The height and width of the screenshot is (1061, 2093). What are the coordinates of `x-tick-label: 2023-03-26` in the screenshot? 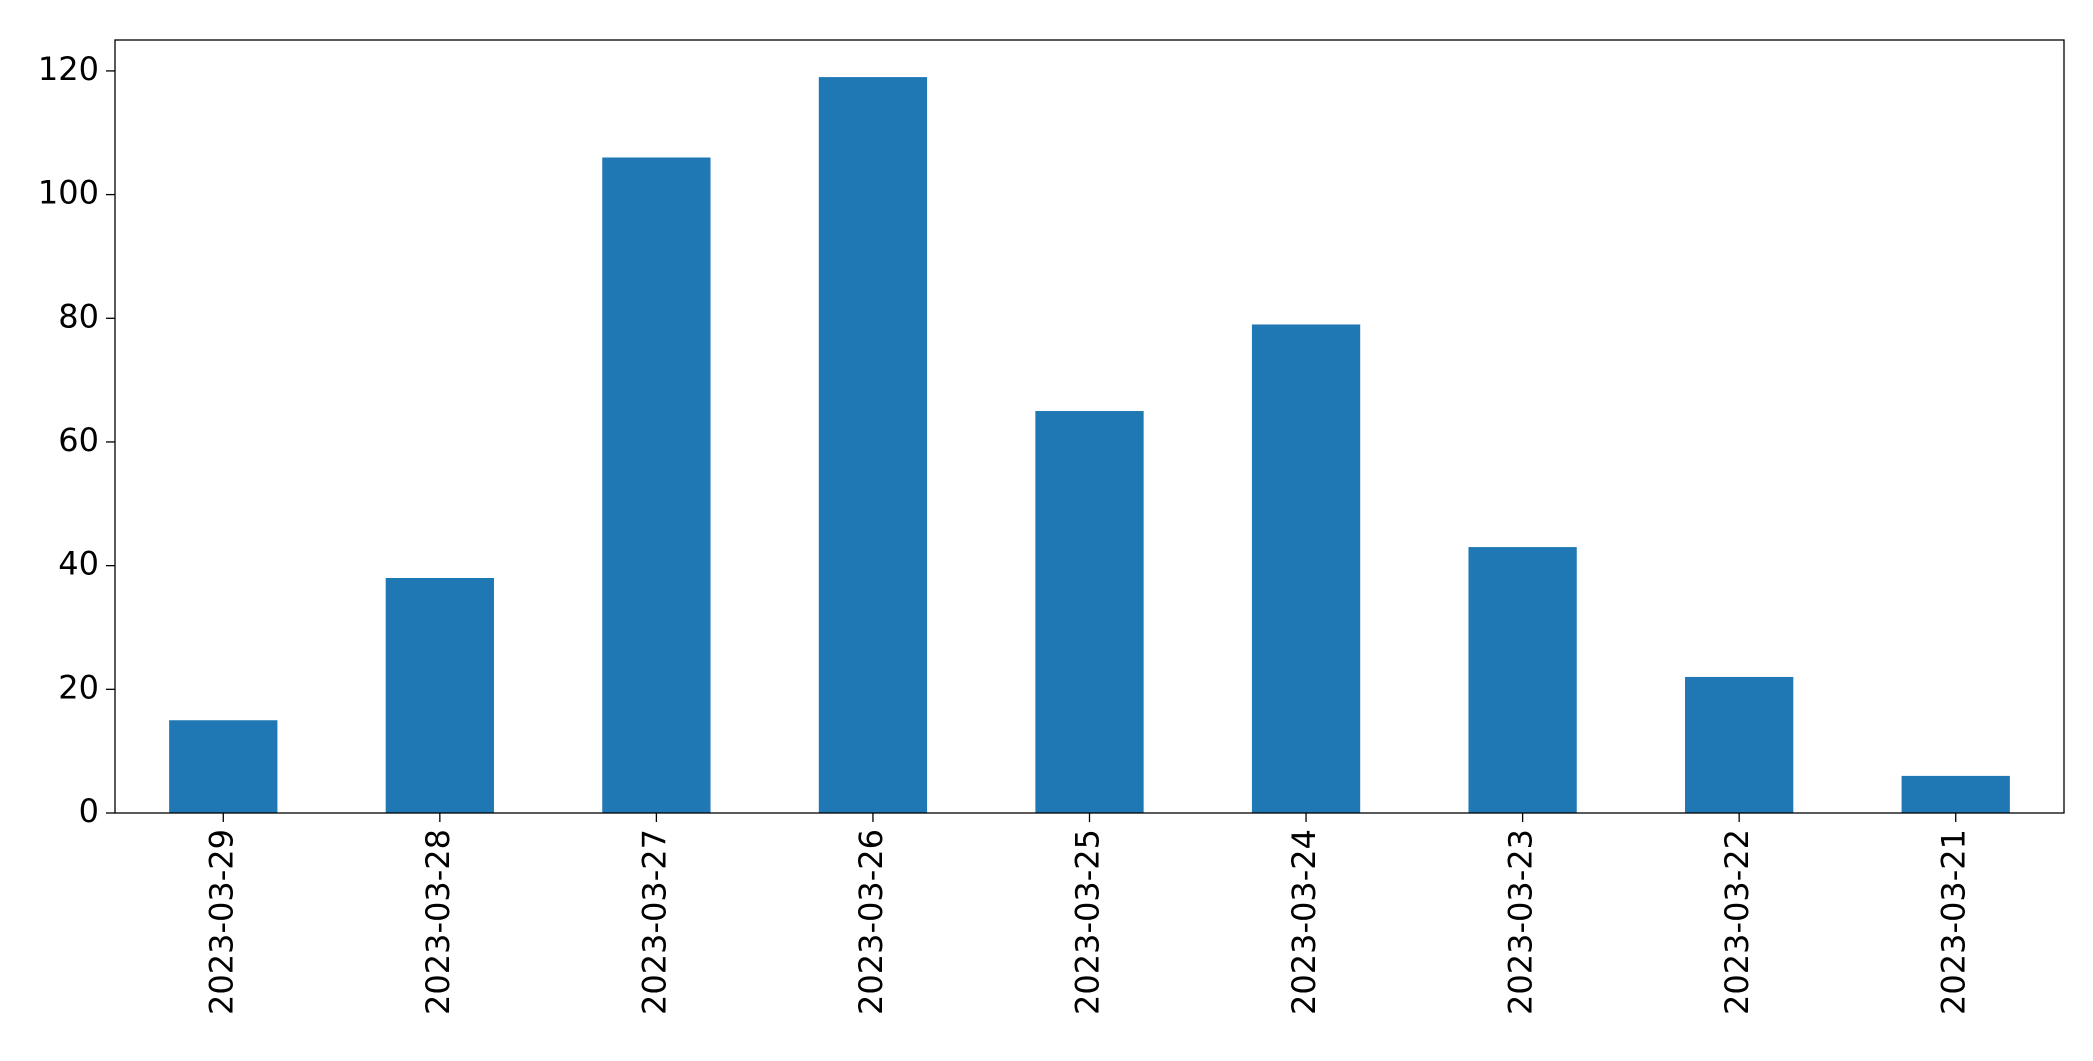 It's located at (871, 922).